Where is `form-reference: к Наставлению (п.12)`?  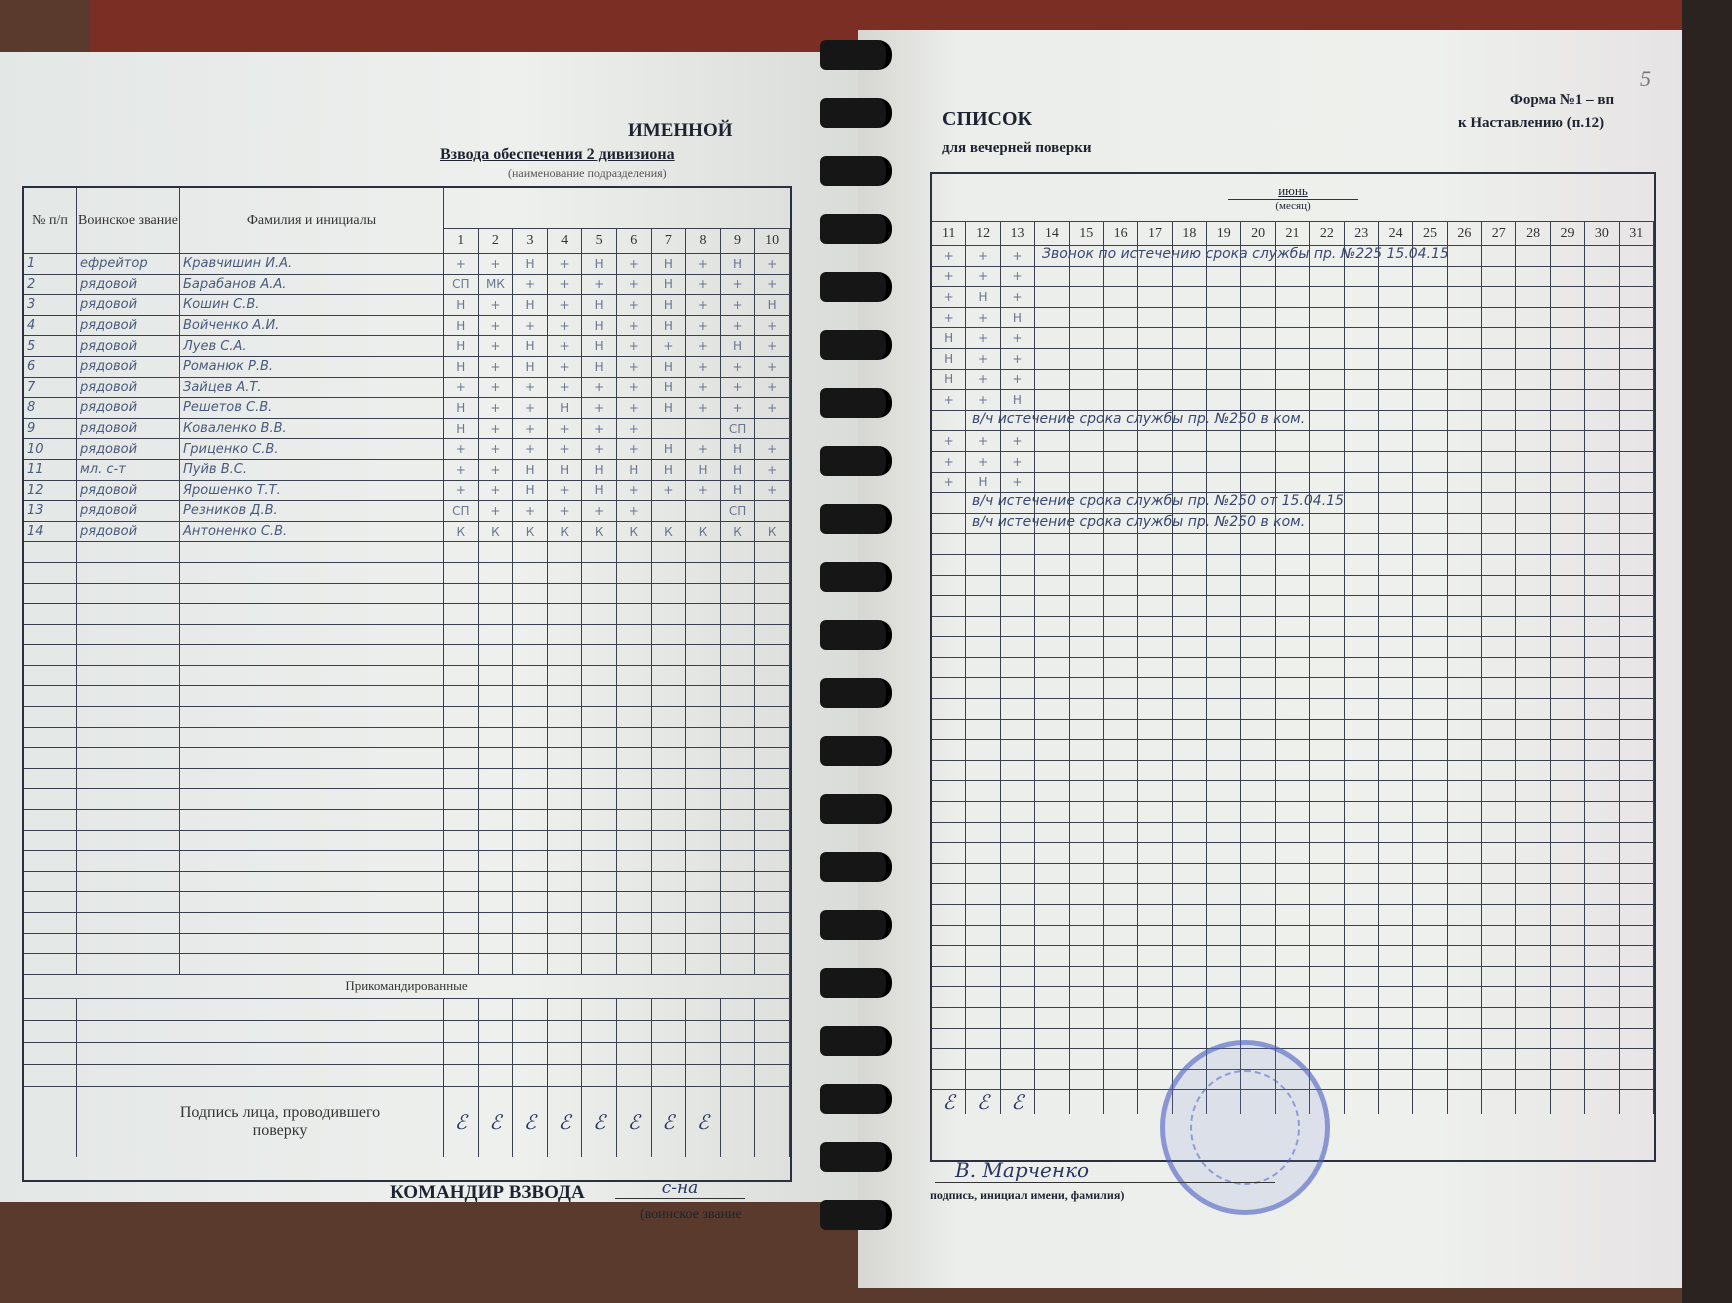 form-reference: к Наставлению (п.12) is located at coordinates (1531, 123).